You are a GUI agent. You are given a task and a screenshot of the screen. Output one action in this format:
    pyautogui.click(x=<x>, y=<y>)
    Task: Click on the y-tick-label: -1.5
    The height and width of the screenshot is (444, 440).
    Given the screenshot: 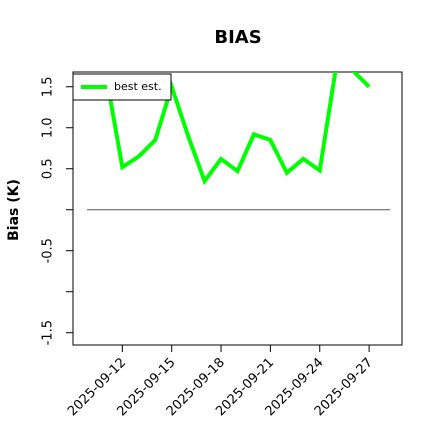 What is the action you would take?
    pyautogui.click(x=48, y=332)
    